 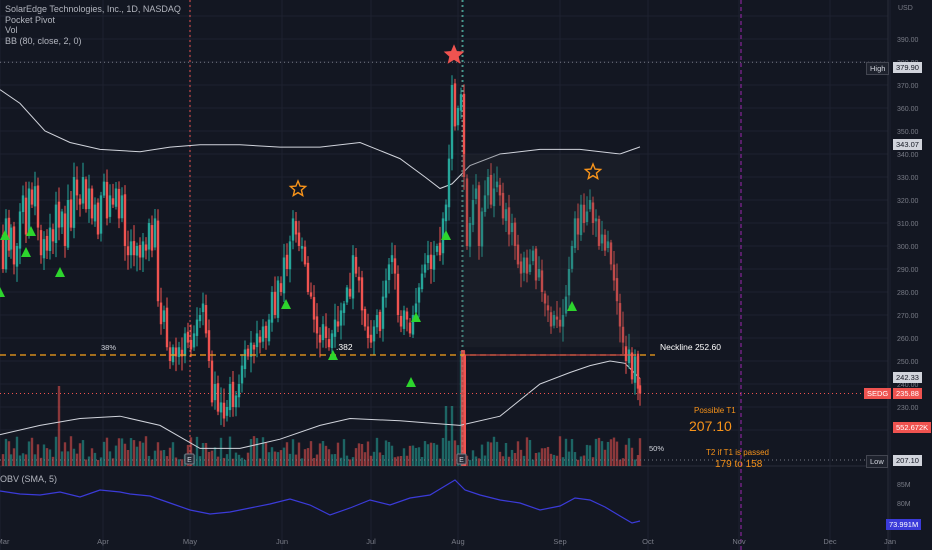 What do you see at coordinates (908, 293) in the screenshot?
I see `price-tick: 280.00` at bounding box center [908, 293].